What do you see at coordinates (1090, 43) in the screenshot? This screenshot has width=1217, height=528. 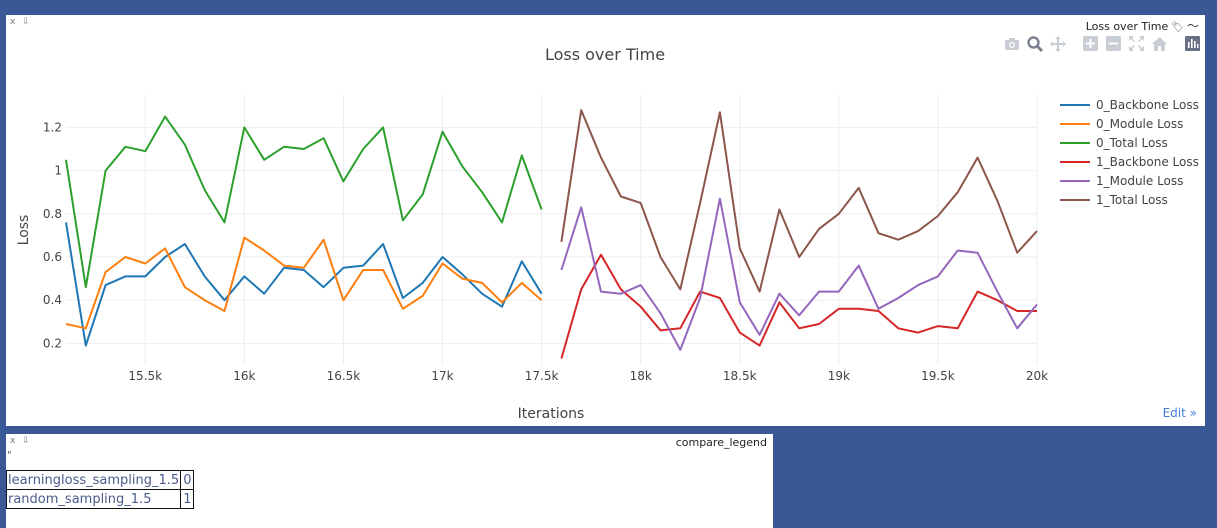 I see `zoom-in-icon` at bounding box center [1090, 43].